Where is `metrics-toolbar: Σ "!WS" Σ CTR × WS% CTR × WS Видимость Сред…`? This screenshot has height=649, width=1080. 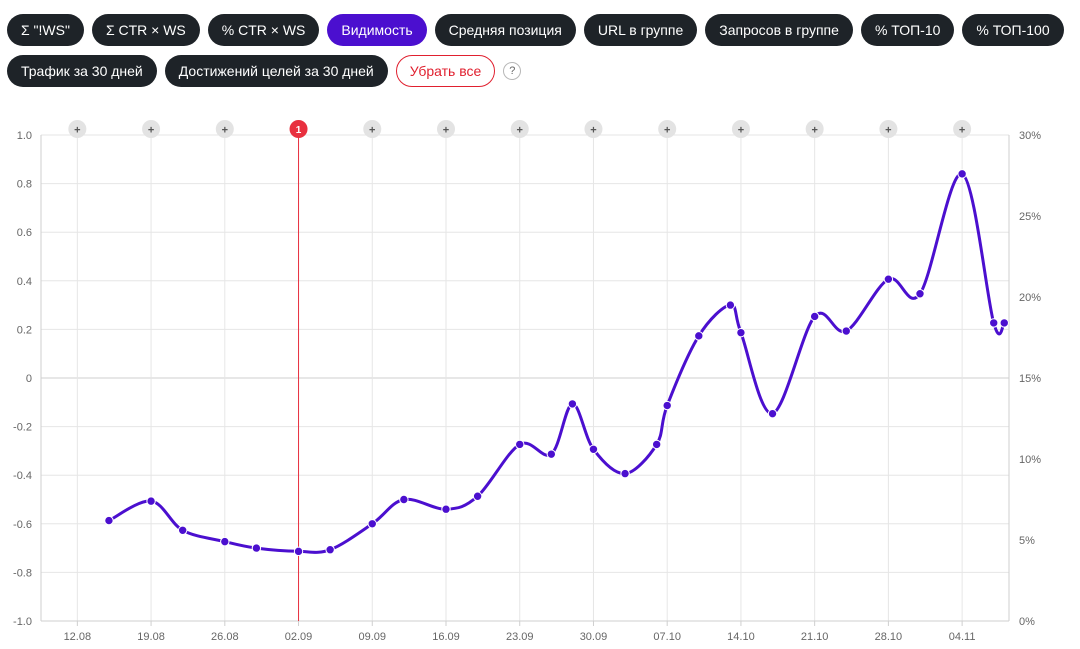 metrics-toolbar: Σ "!WS" Σ CTR × WS% CTR × WS Видимость Сред… is located at coordinates (540, 50).